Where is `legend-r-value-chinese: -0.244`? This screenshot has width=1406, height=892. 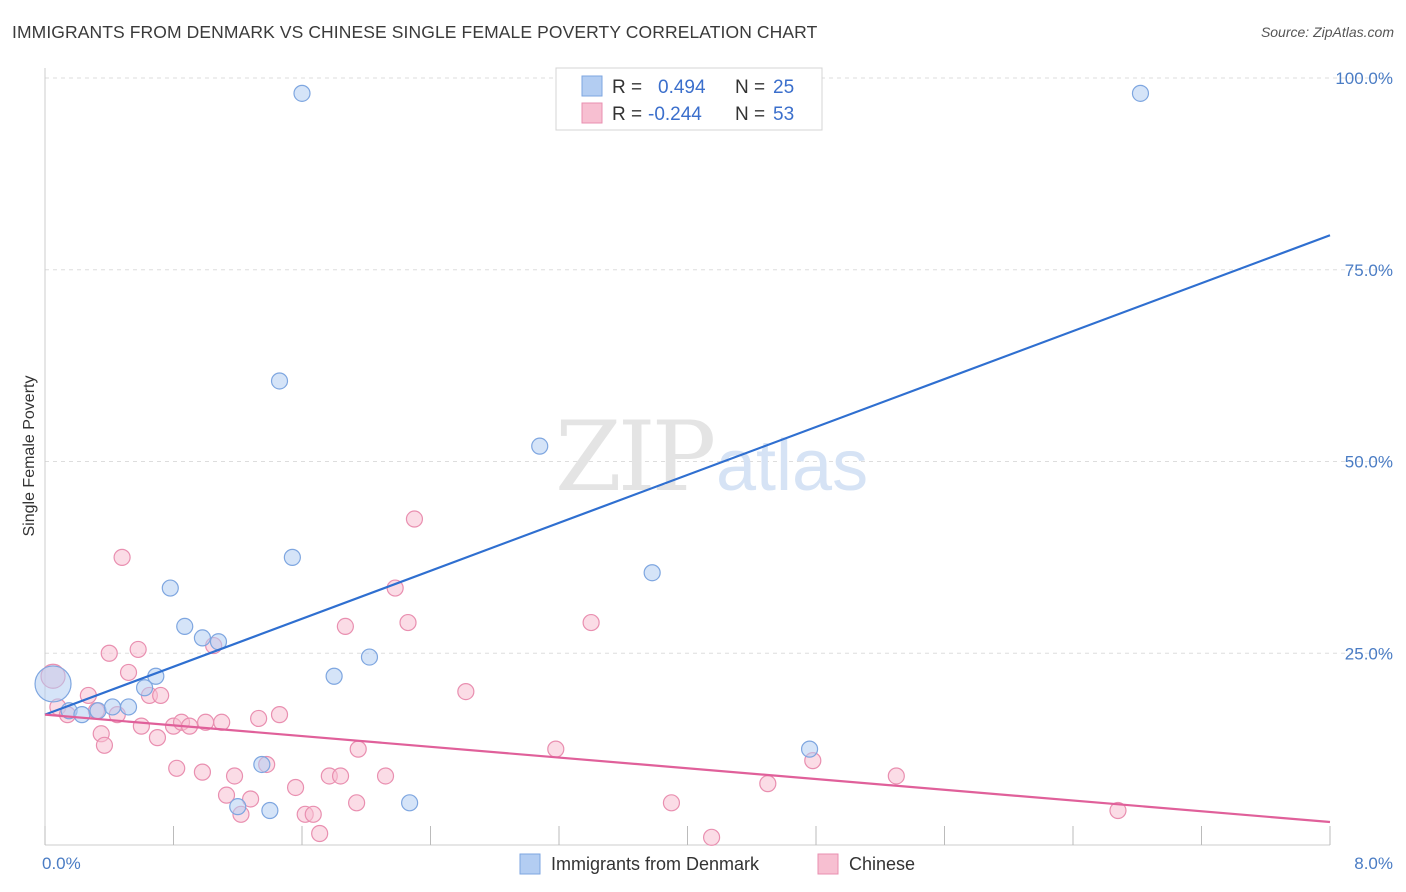 legend-r-value-chinese: -0.244 is located at coordinates (675, 114).